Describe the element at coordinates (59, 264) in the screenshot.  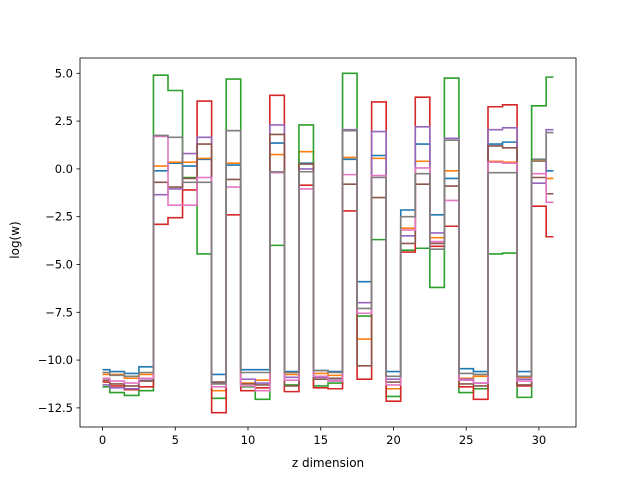
I see `y-tick-label: −5.0` at that location.